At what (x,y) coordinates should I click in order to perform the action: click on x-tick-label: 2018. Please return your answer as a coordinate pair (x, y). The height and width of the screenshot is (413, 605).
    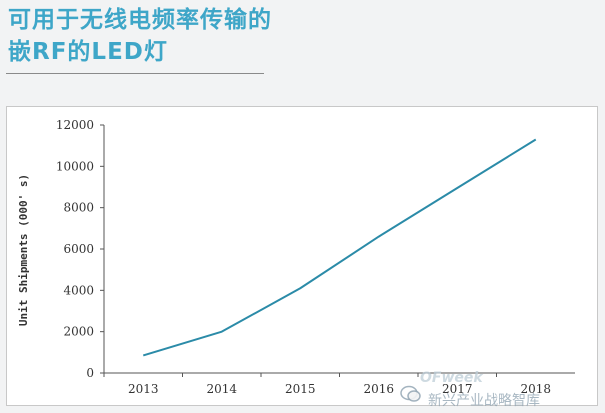
    Looking at the image, I should click on (535, 389).